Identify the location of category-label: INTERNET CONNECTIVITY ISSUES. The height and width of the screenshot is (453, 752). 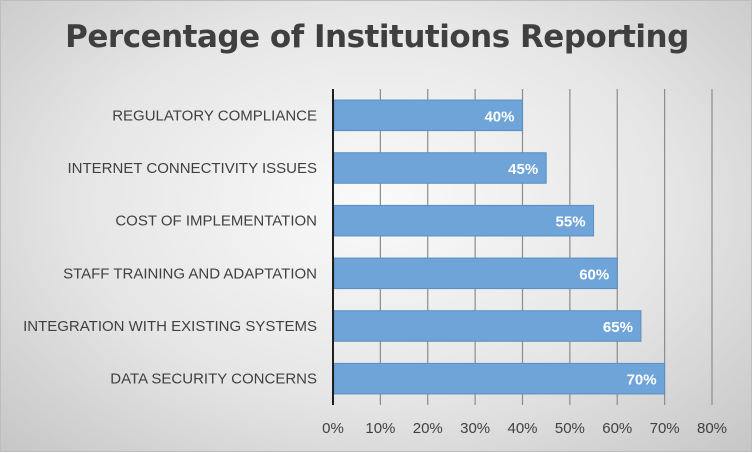
(193, 168).